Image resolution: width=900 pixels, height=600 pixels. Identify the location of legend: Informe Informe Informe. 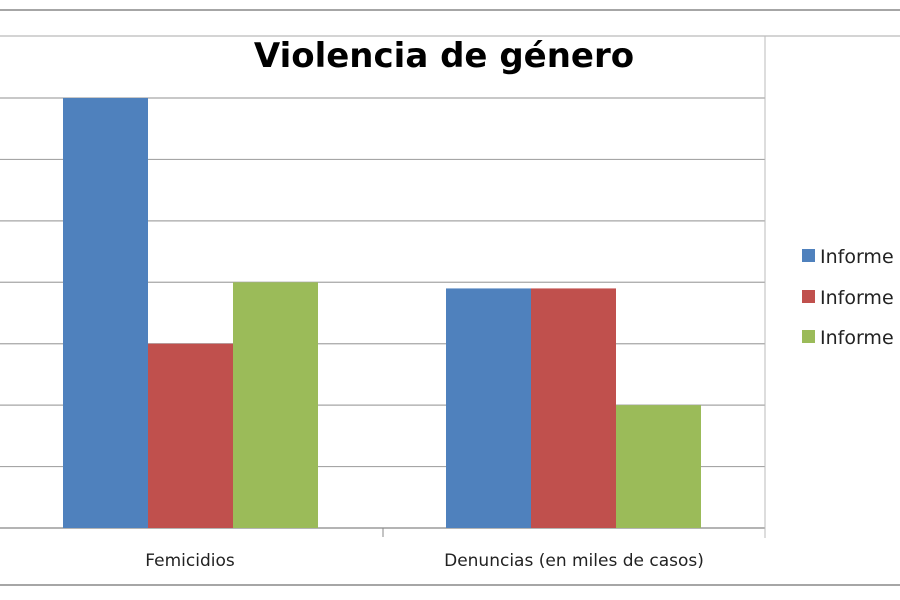
(848, 297).